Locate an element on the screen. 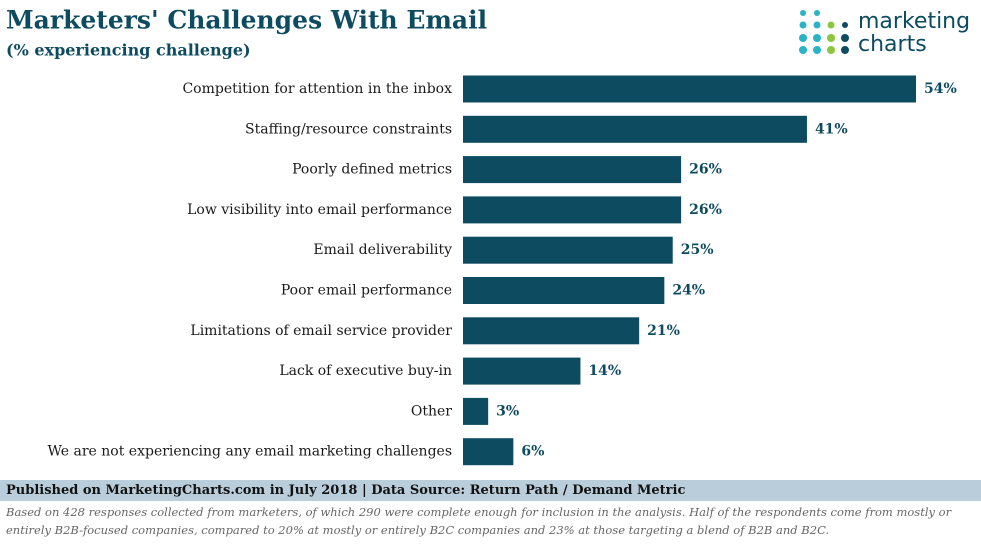 This screenshot has width=981, height=545. value-label: 54% is located at coordinates (940, 89).